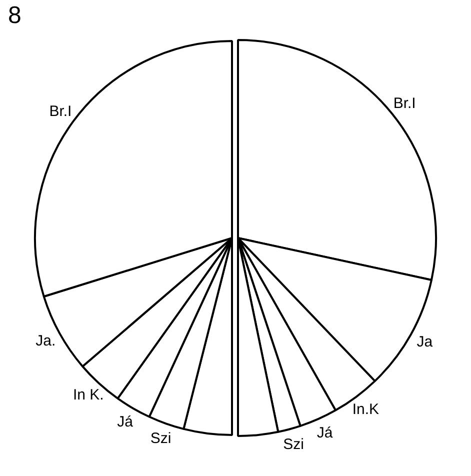 The width and height of the screenshot is (471, 476). Describe the element at coordinates (88, 395) in the screenshot. I see `slice-label: In K.` at that location.